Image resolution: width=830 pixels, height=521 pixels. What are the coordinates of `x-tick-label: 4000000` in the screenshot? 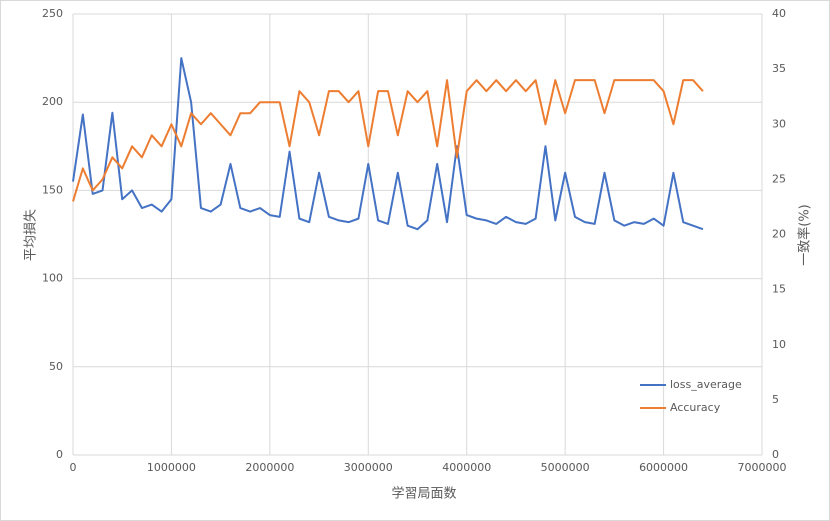 It's located at (466, 467).